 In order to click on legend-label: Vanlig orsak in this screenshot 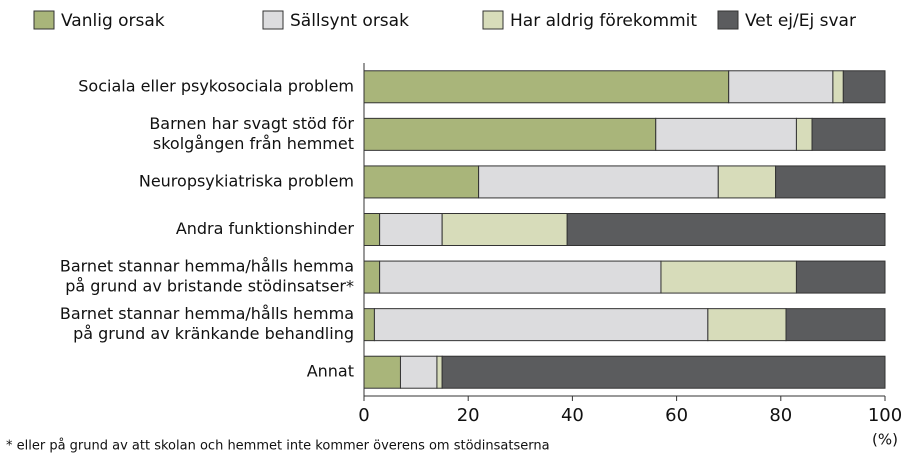, I will do `click(113, 21)`.